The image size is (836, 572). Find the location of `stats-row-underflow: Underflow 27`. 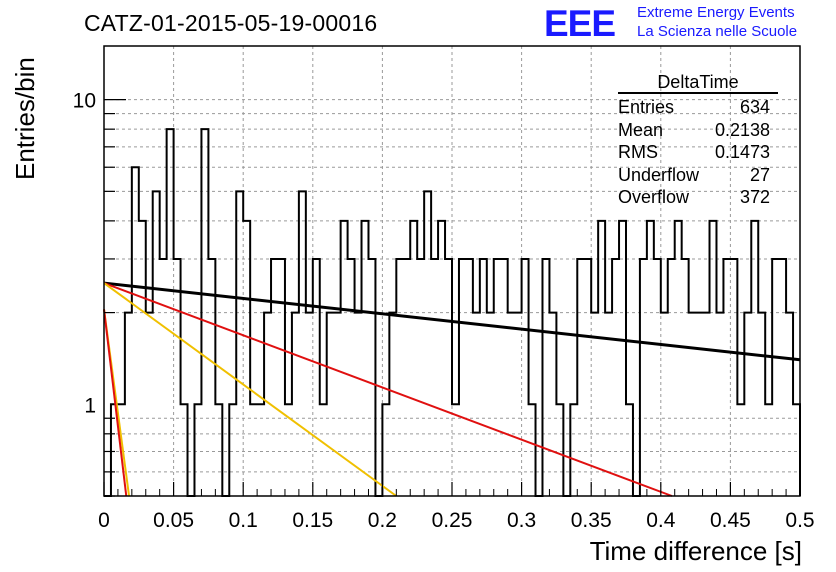

stats-row-underflow: Underflow 27 is located at coordinates (694, 174).